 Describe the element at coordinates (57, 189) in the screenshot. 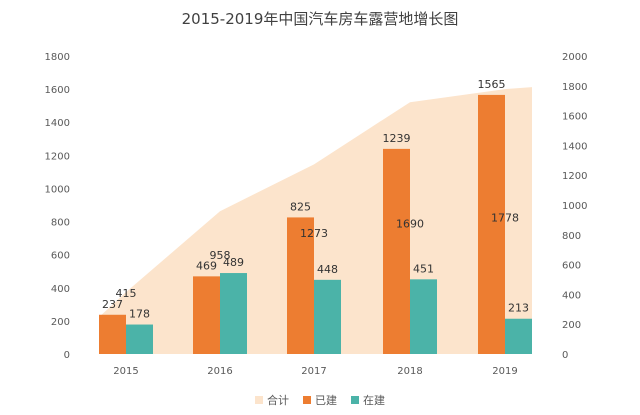

I see `y-left-tick-1000: 1000` at that location.